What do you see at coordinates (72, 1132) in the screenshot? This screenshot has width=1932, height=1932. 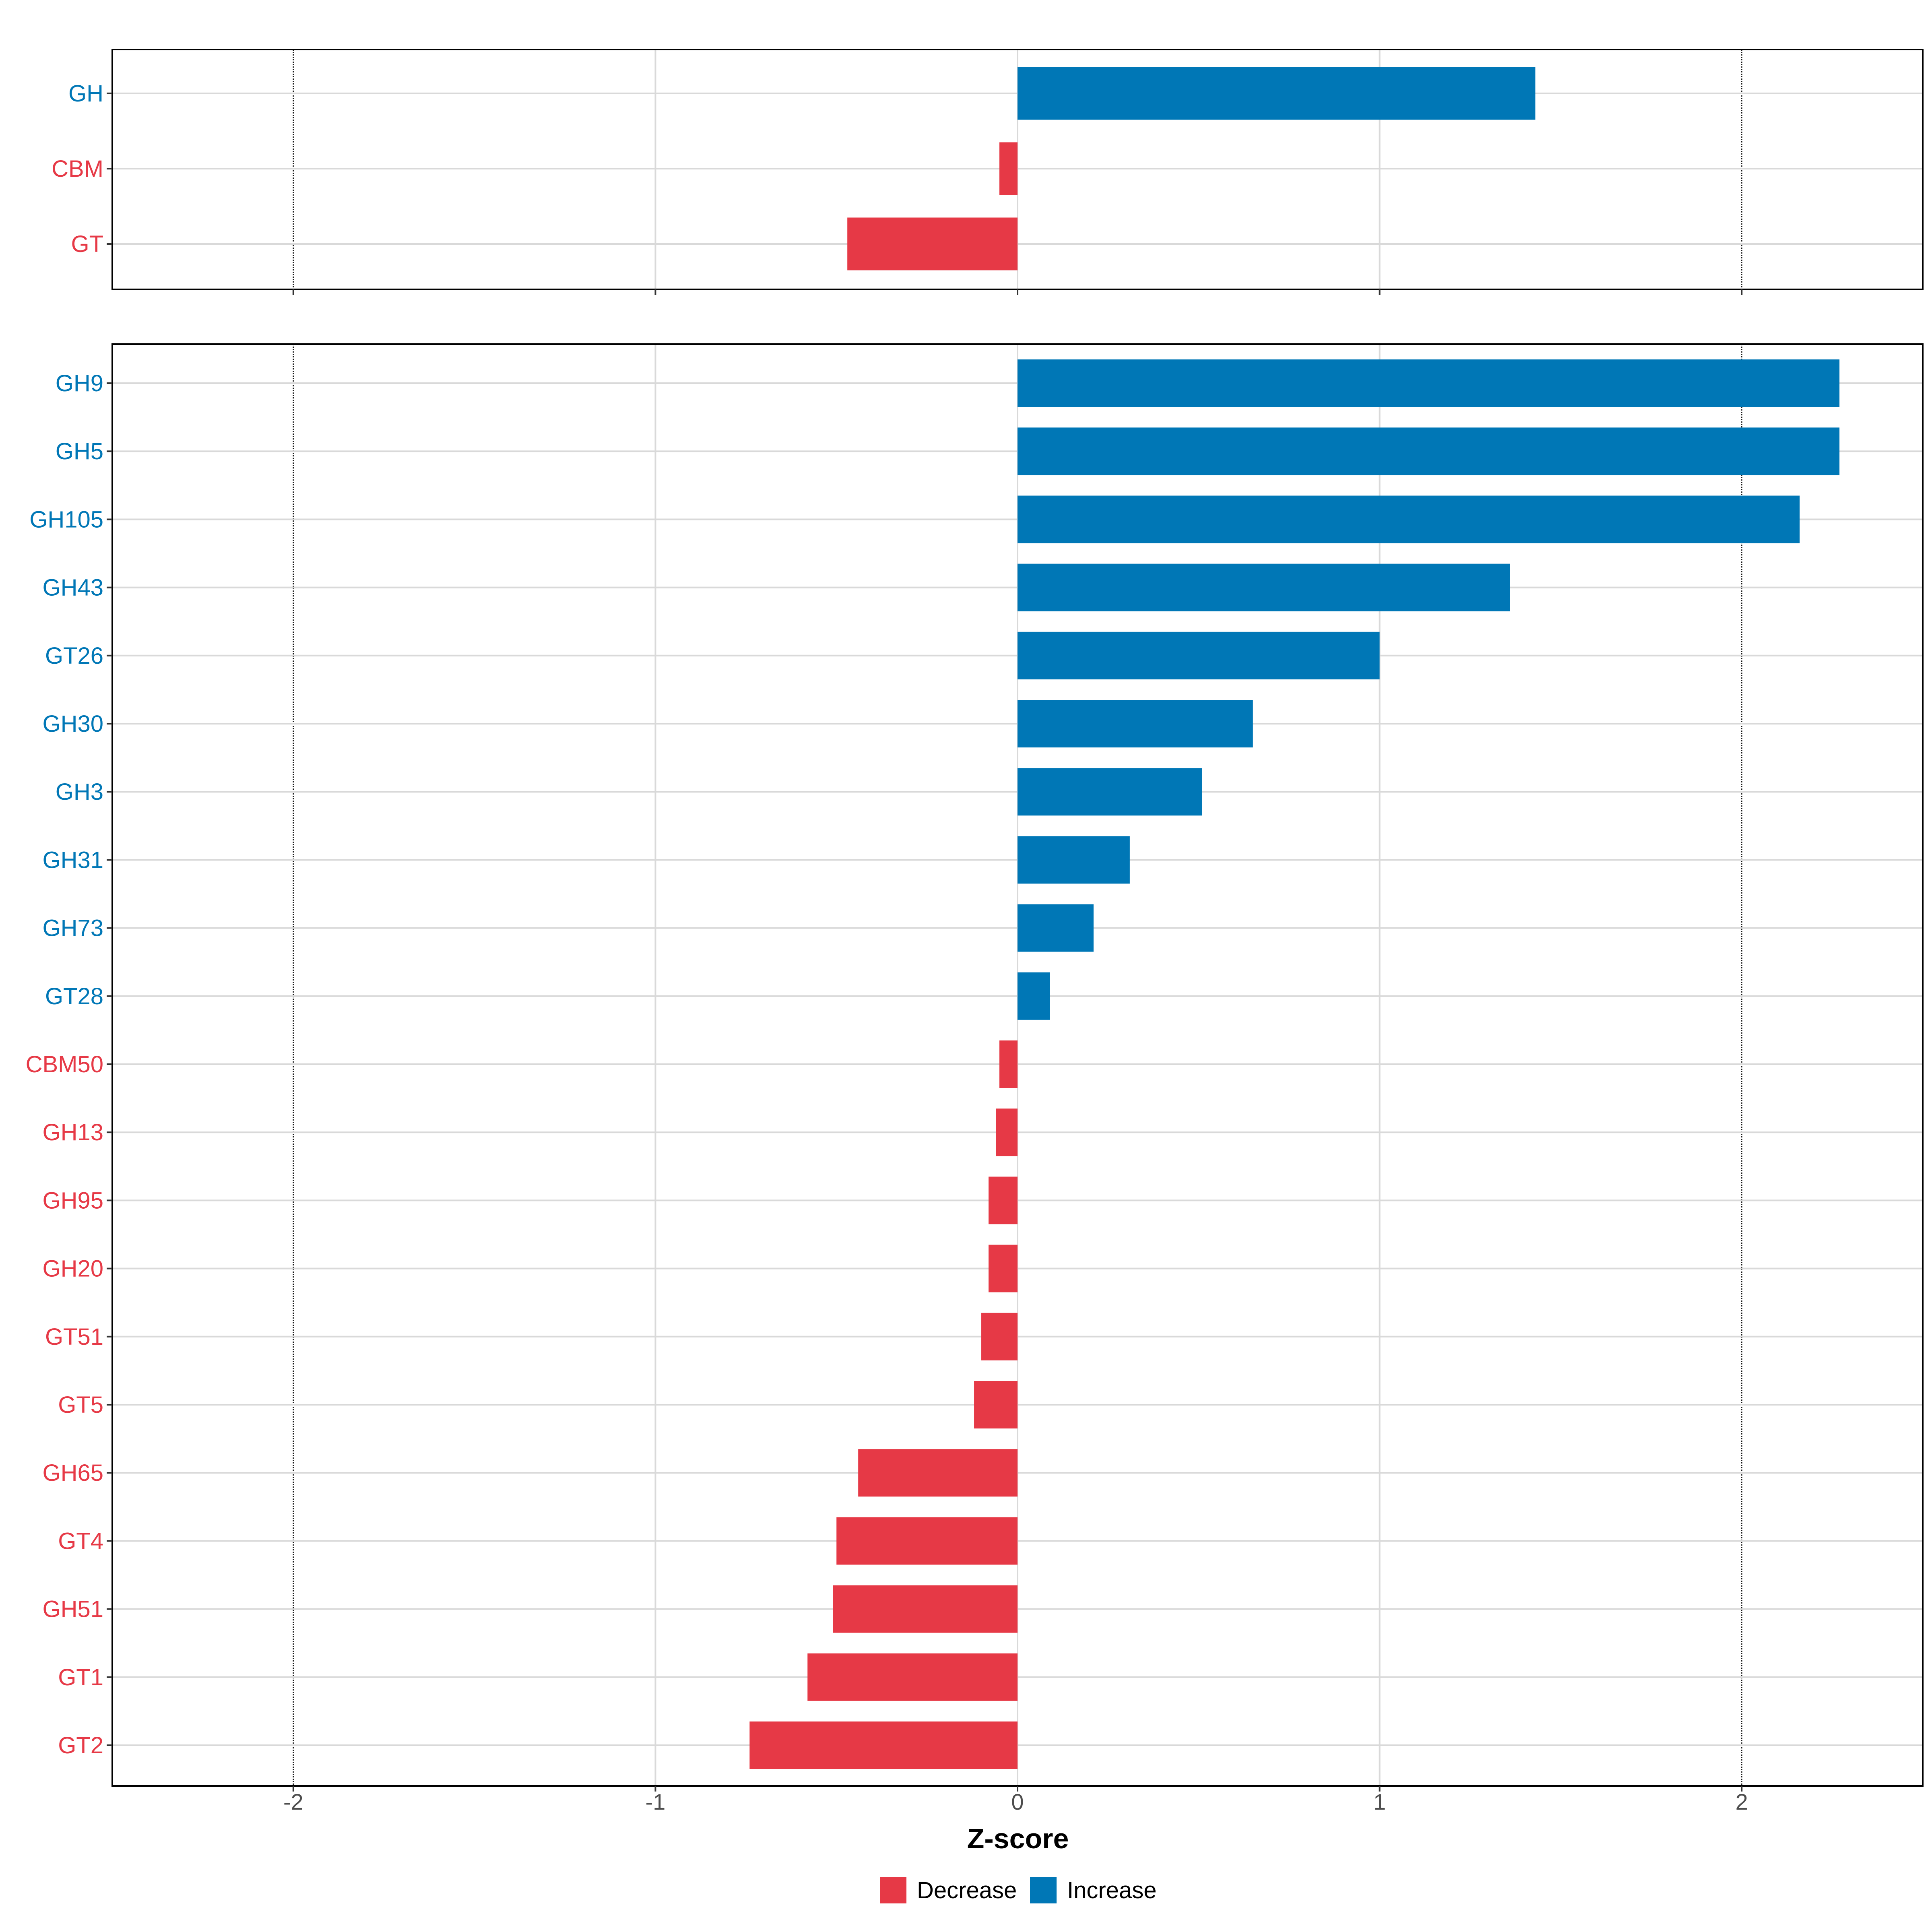 I see `y-tick-label: GH13` at bounding box center [72, 1132].